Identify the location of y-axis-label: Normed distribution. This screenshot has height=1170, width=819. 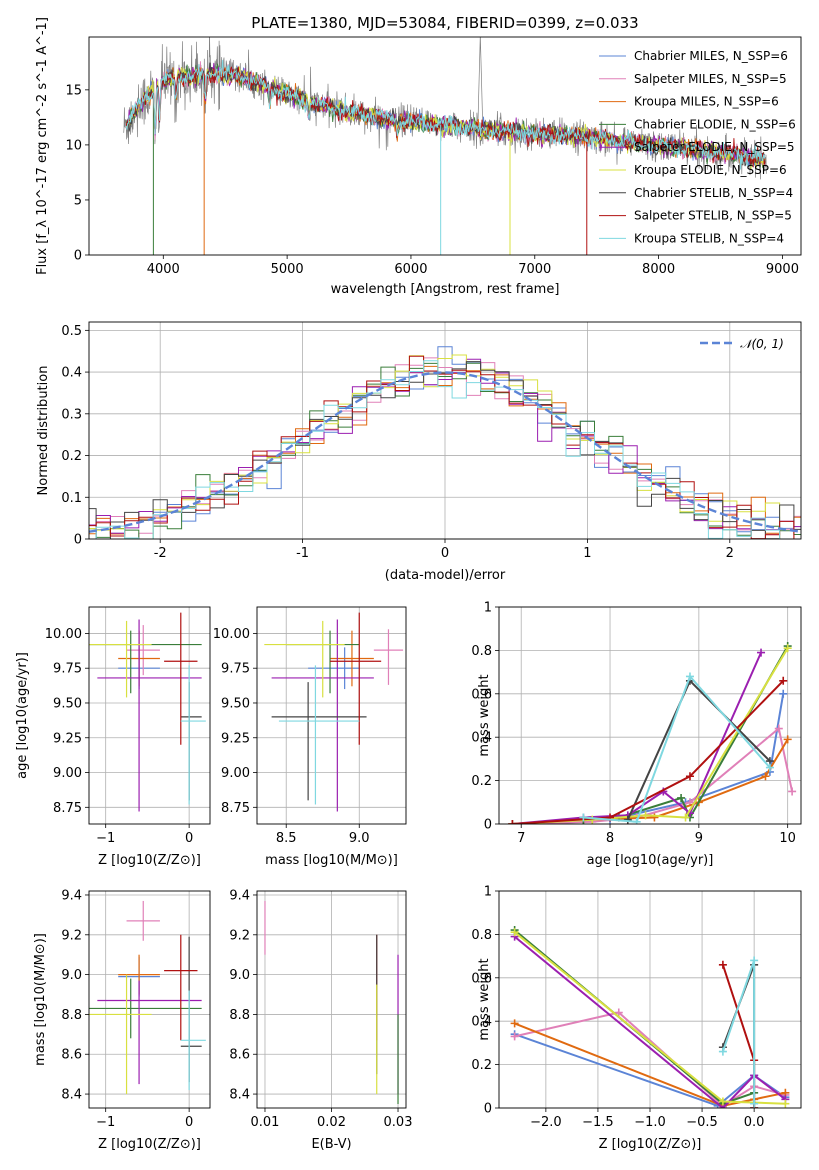
(43, 431).